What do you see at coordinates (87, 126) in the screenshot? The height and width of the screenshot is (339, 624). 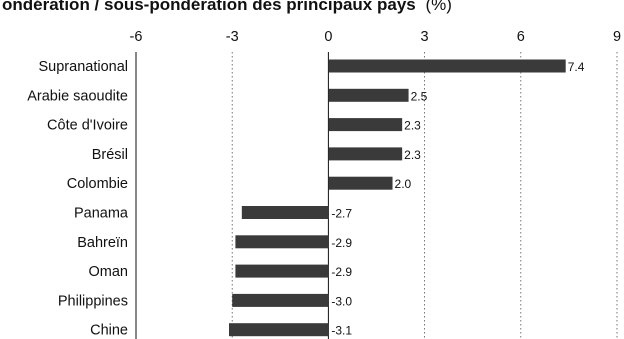 I see `category-label: Côte d'Ivoire` at bounding box center [87, 126].